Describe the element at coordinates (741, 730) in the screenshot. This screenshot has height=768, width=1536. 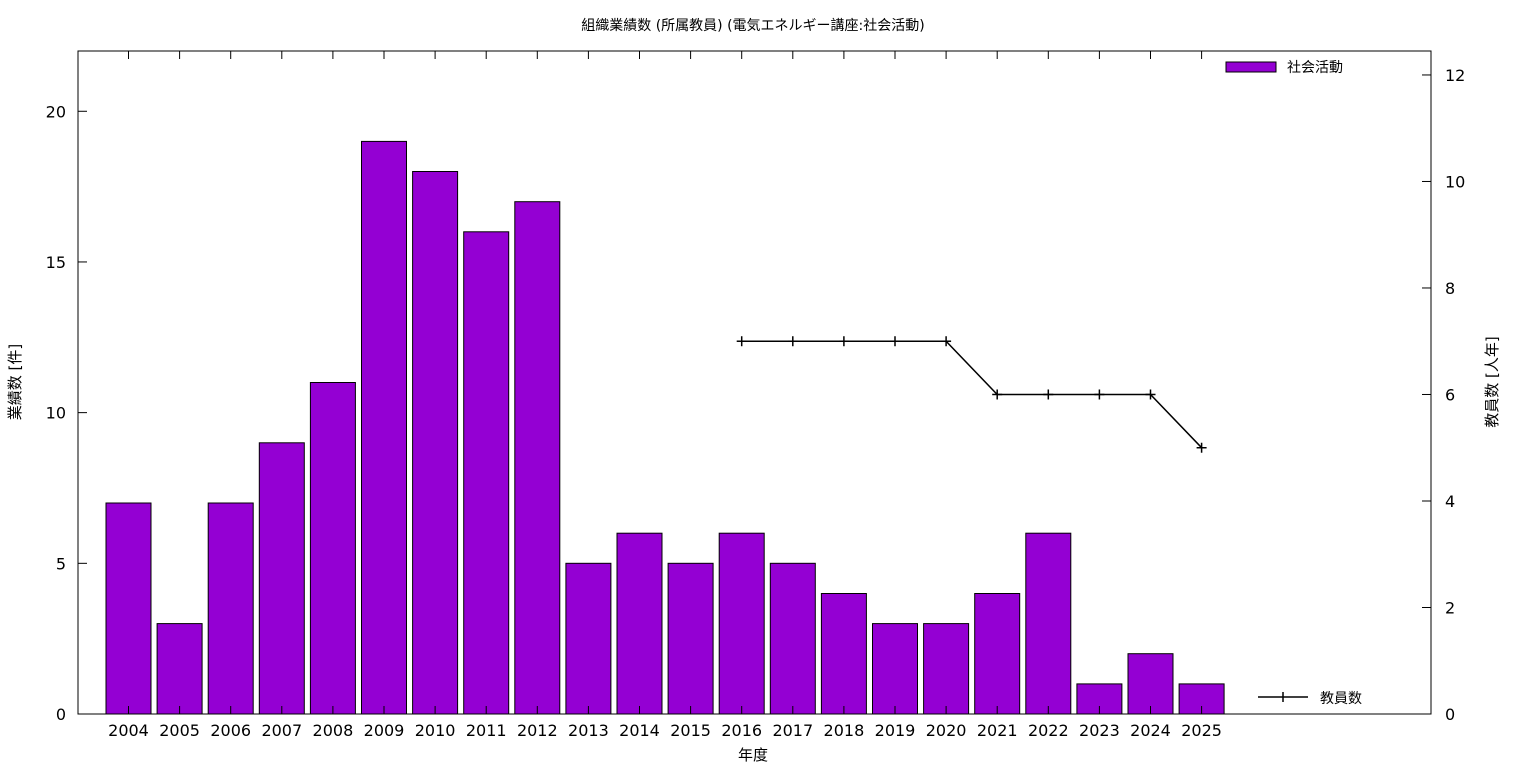
I see `x-tick-label: 2016` at that location.